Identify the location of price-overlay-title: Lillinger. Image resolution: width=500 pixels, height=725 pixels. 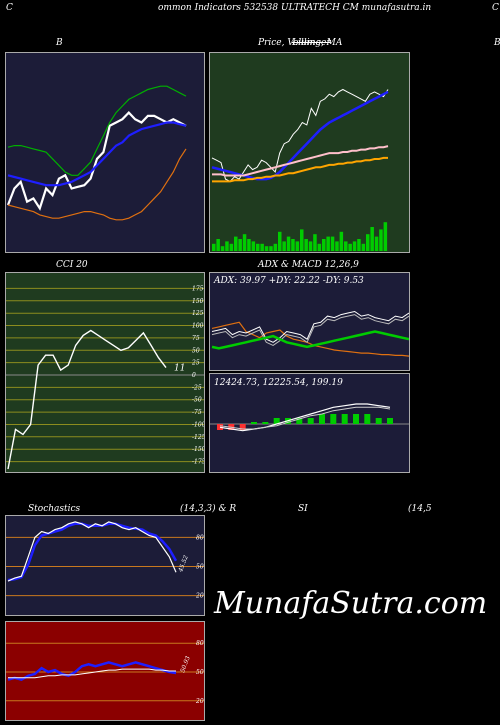
(311, 43).